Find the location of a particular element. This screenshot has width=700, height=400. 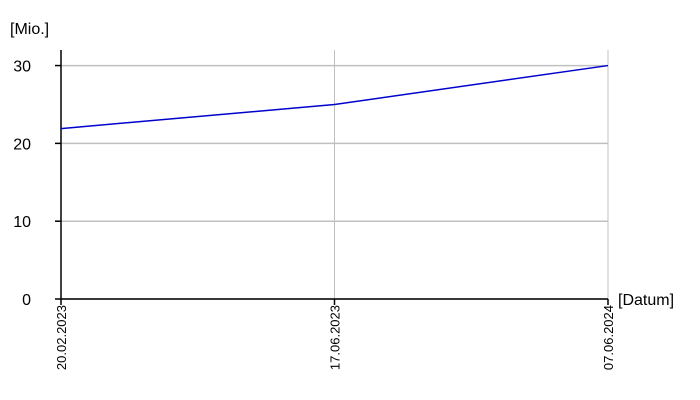

y-tick-label: 20 is located at coordinates (22, 144).